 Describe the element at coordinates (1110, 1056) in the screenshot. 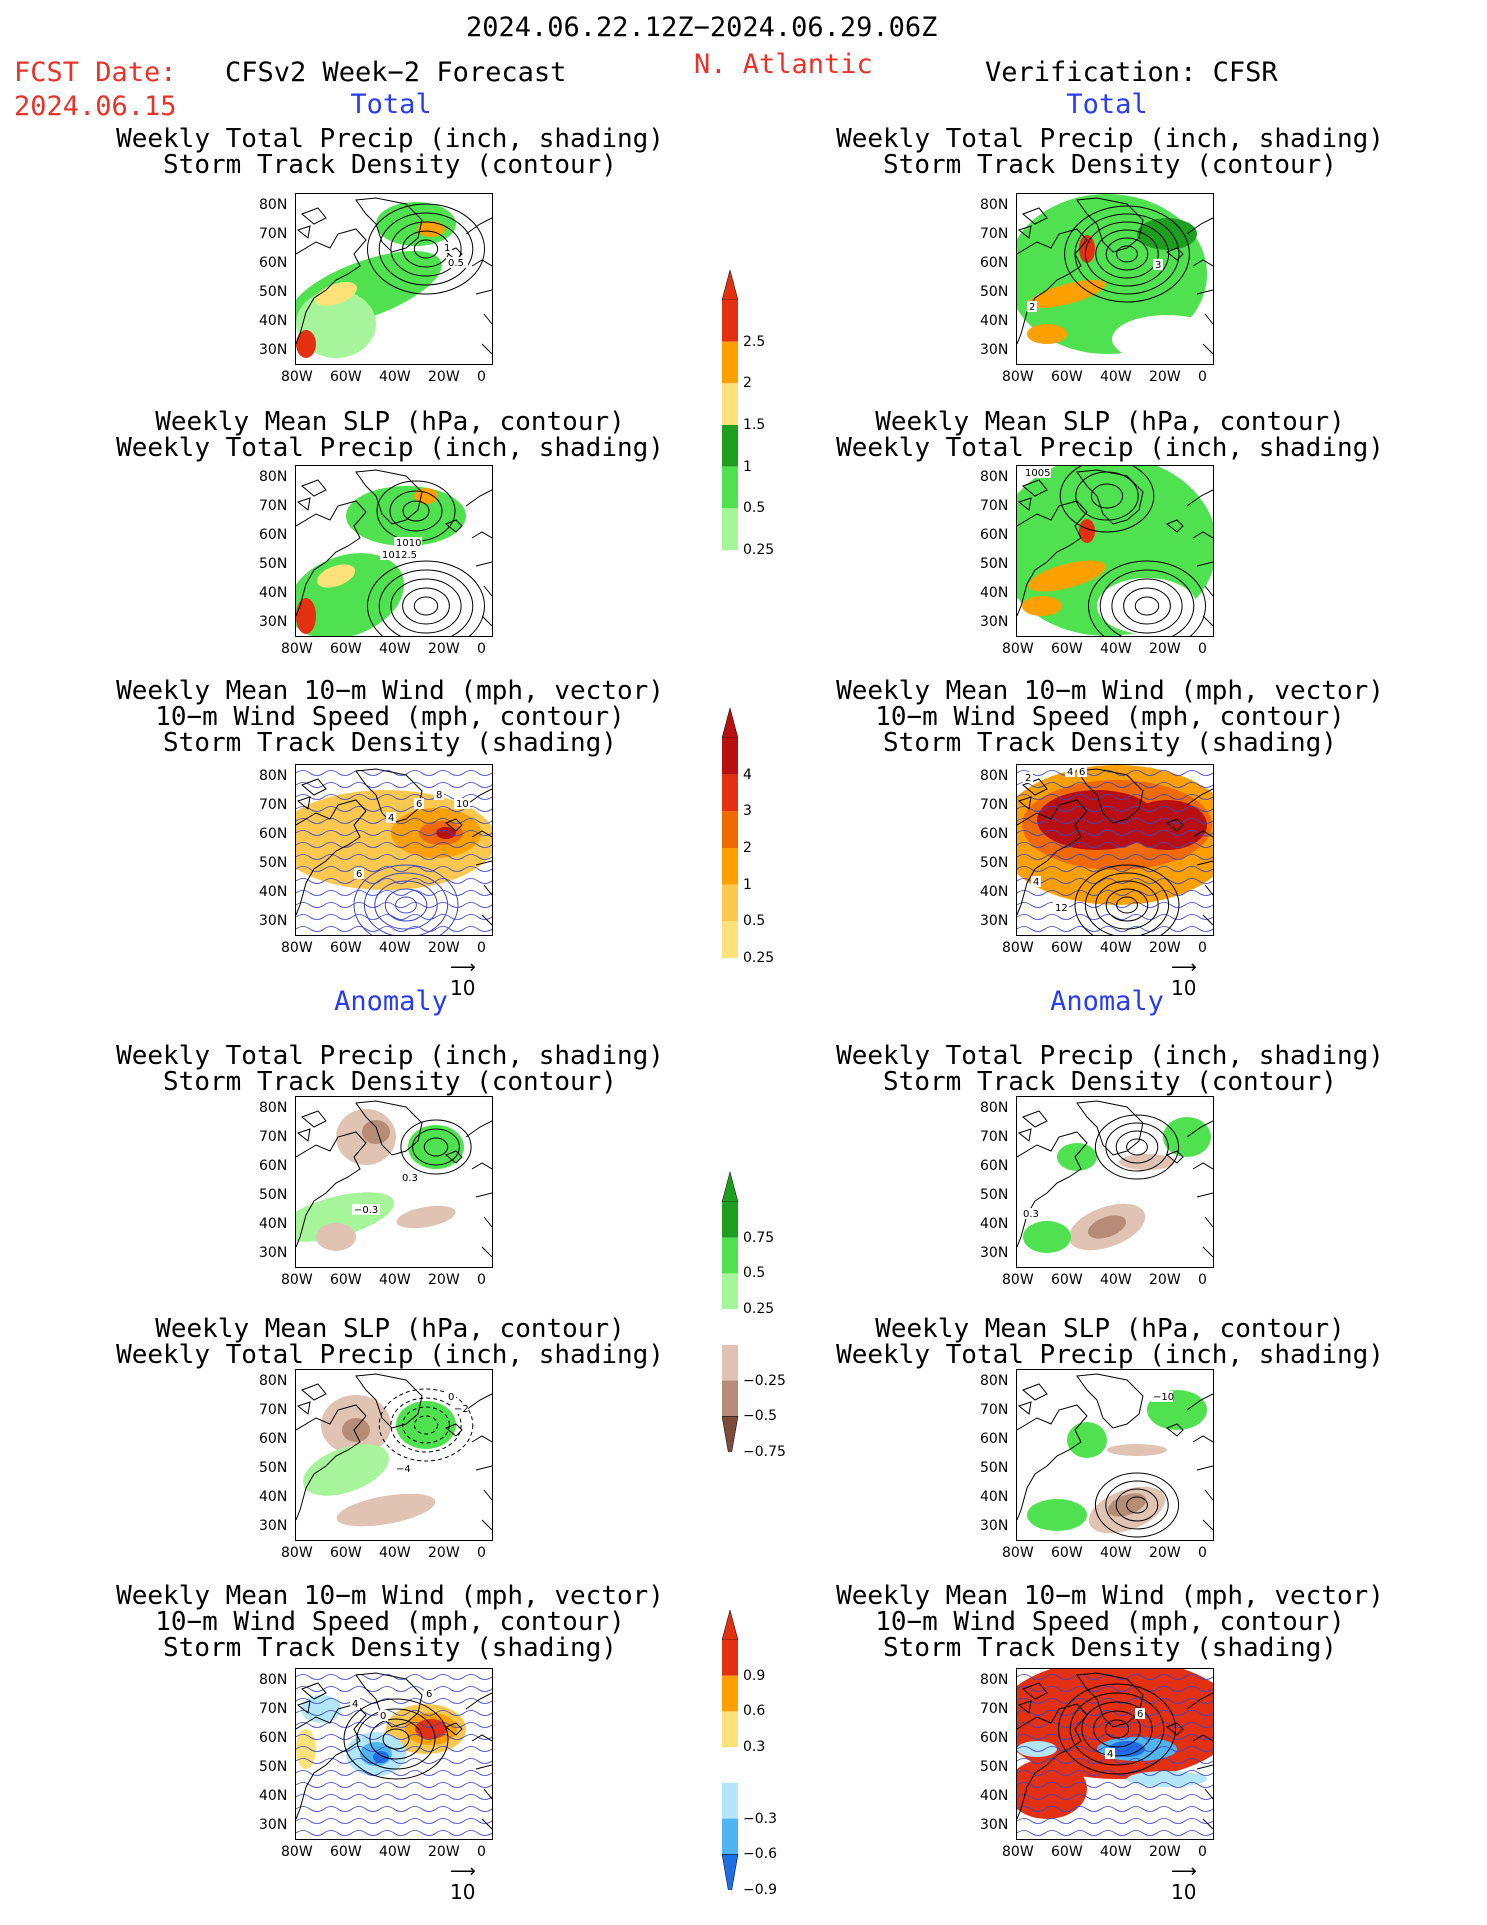

I see `verification-panel-4-title-line-1: Weekly Total Precip (inch, shading)` at that location.